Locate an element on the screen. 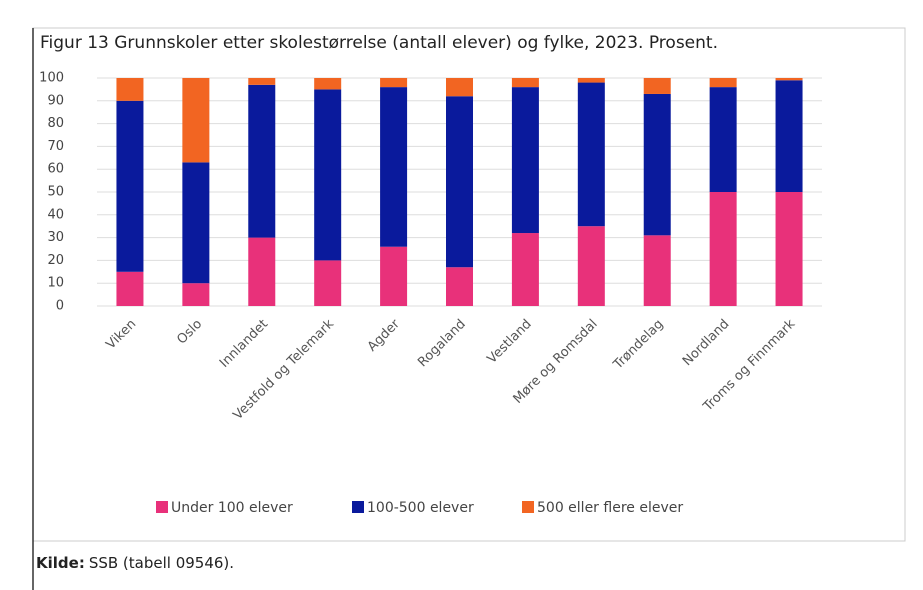 Image resolution: width=923 pixels, height=590 pixels. legend-label: Under 100 elever is located at coordinates (232, 508).